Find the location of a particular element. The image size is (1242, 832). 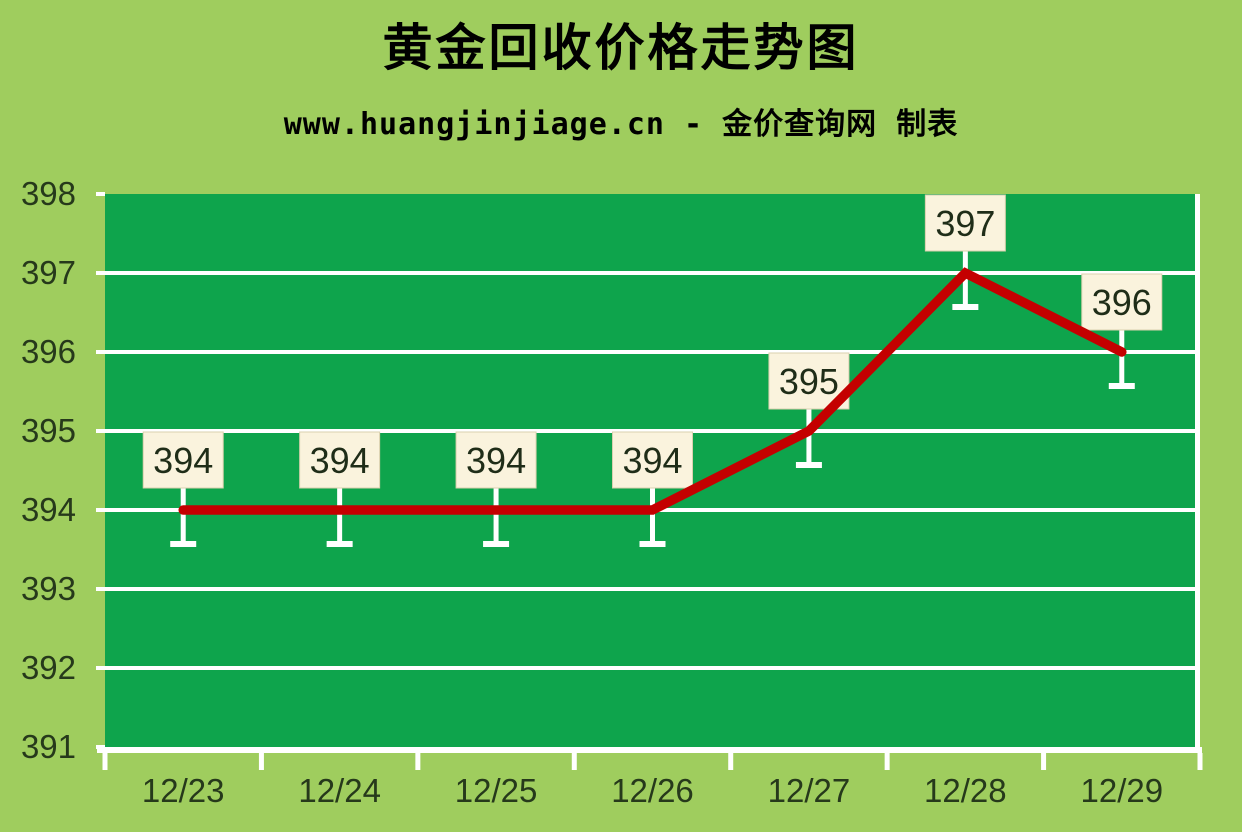

data-label-value: 396 is located at coordinates (1122, 302).